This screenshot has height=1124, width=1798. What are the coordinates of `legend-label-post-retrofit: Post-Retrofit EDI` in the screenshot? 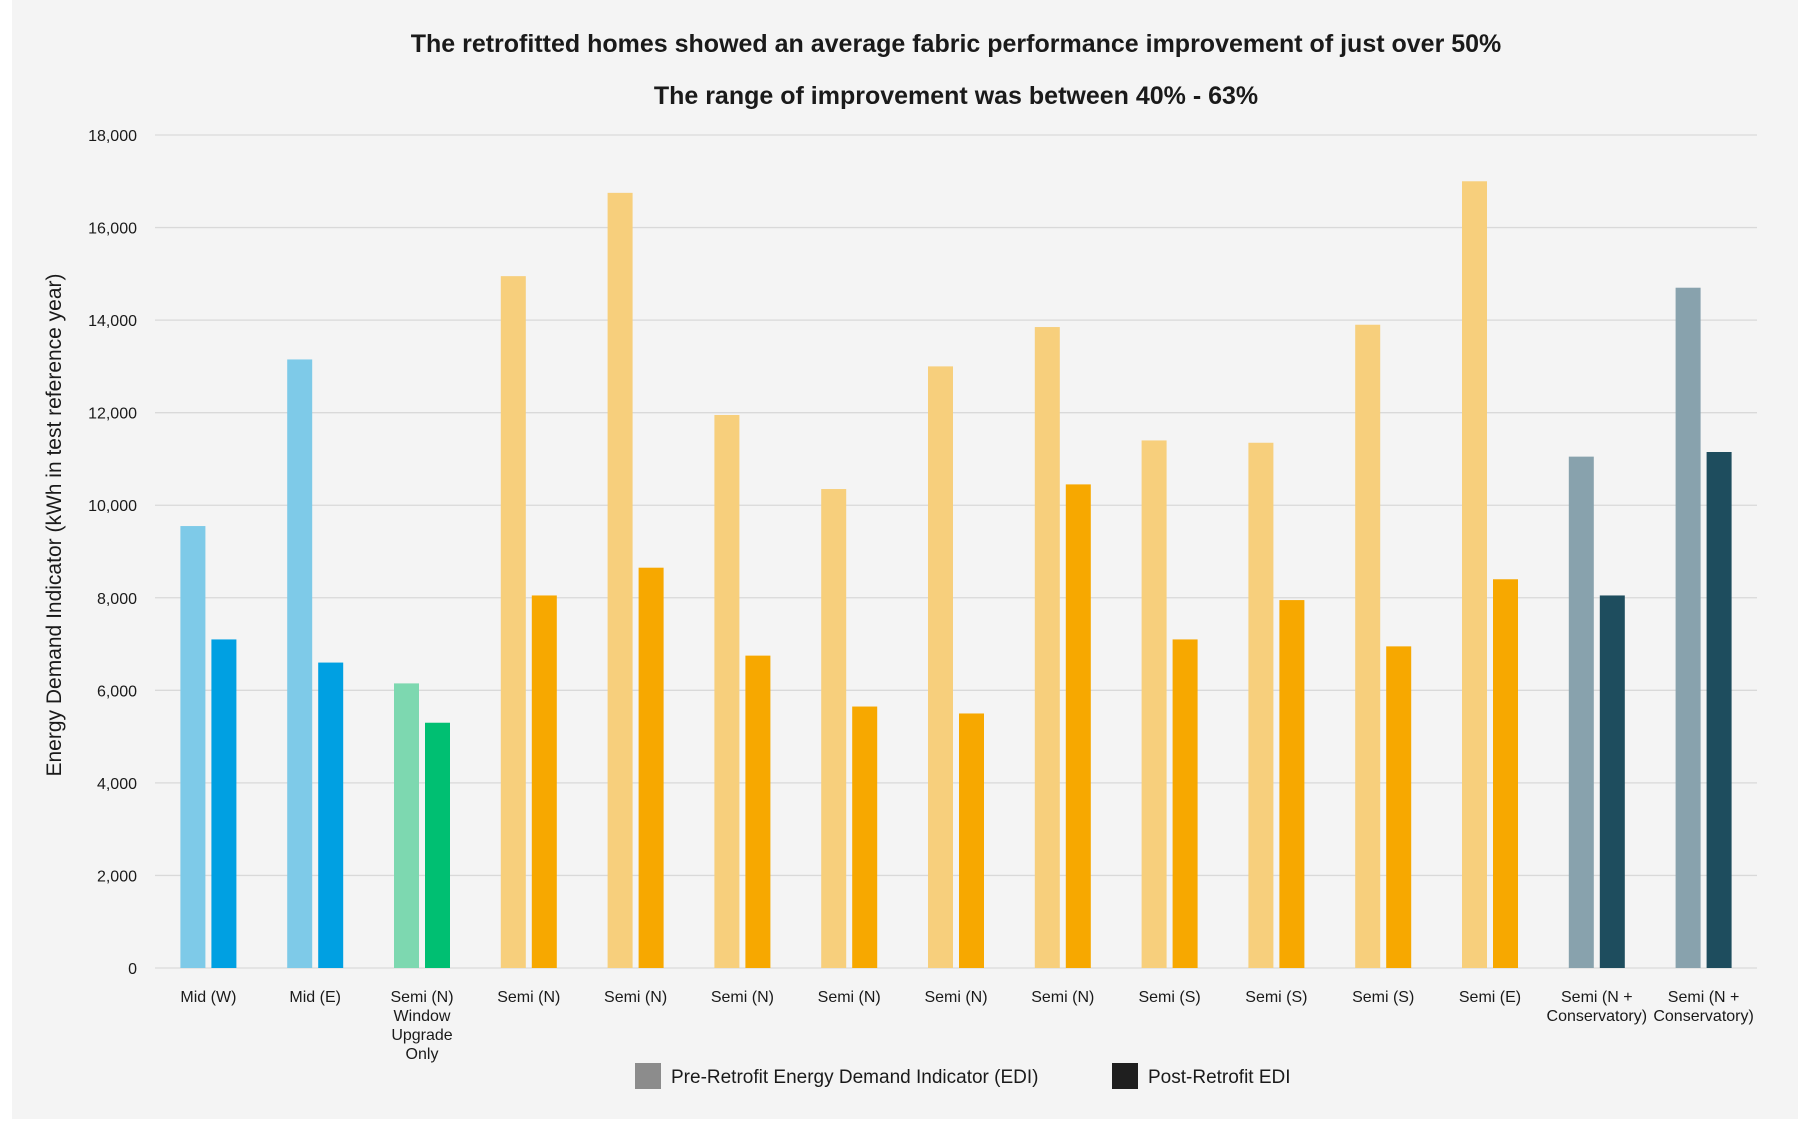 It's located at (1219, 1077).